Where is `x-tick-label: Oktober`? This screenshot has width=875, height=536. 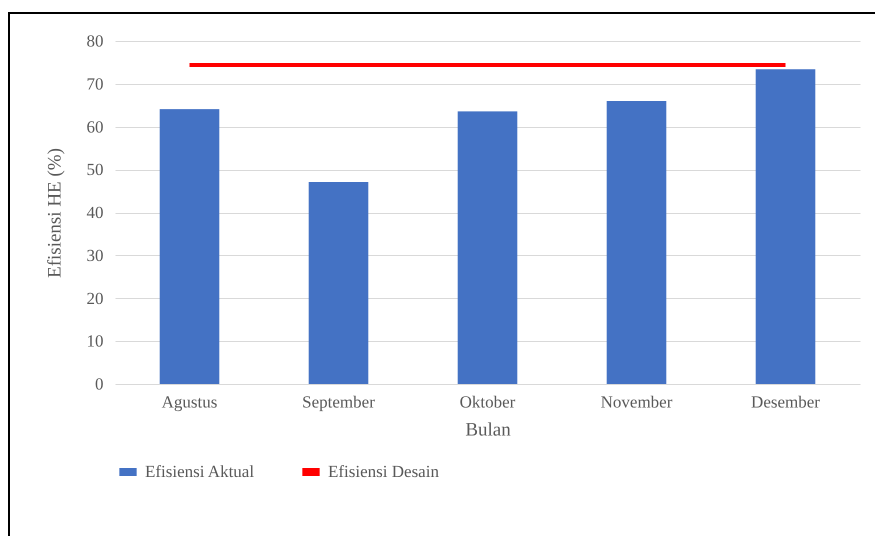 x-tick-label: Oktober is located at coordinates (488, 402).